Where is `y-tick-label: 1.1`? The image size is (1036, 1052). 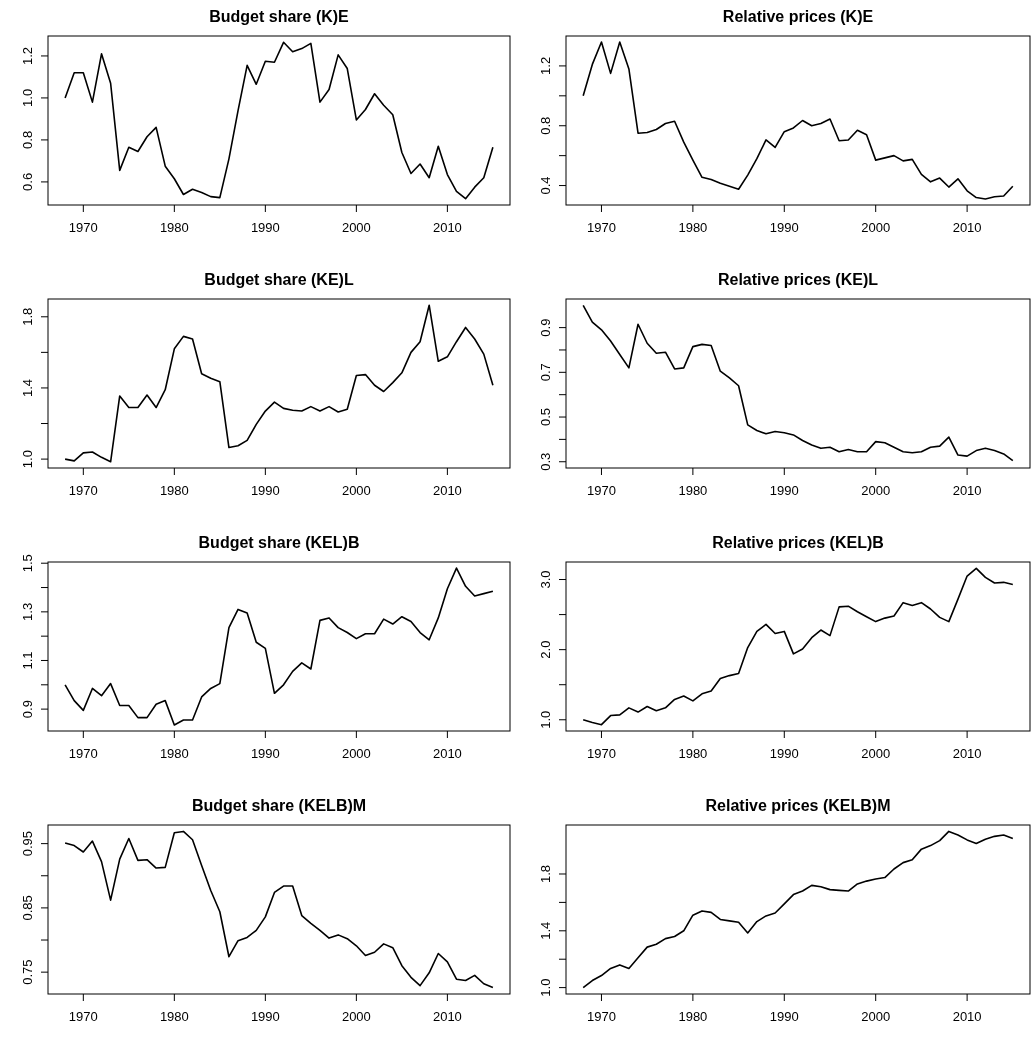
y-tick-label: 1.1 is located at coordinates (27, 660).